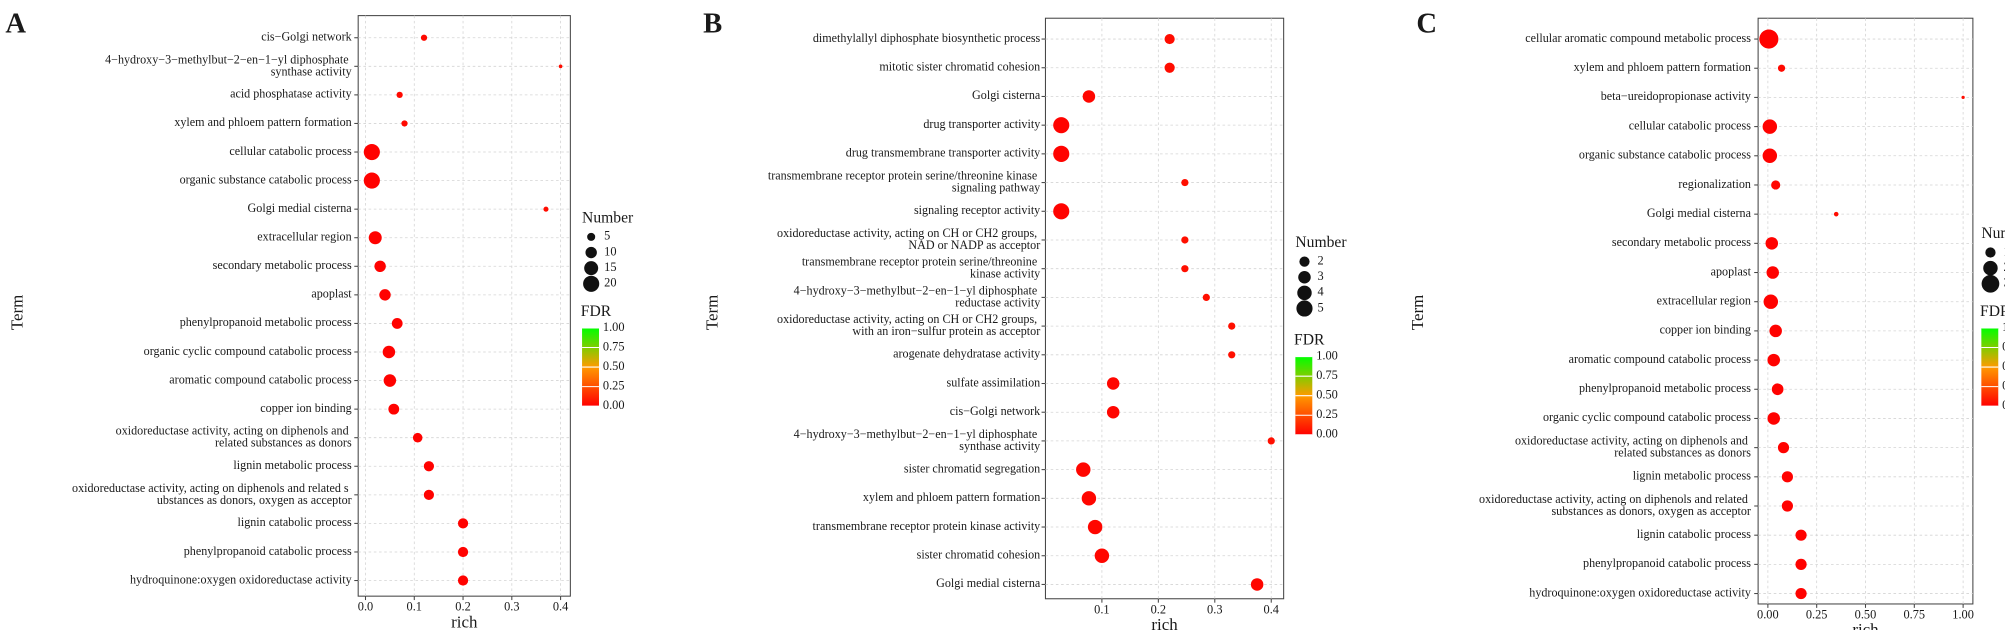  I want to click on term-label: phenylpropanoid metabolic process, so click(1665, 388).